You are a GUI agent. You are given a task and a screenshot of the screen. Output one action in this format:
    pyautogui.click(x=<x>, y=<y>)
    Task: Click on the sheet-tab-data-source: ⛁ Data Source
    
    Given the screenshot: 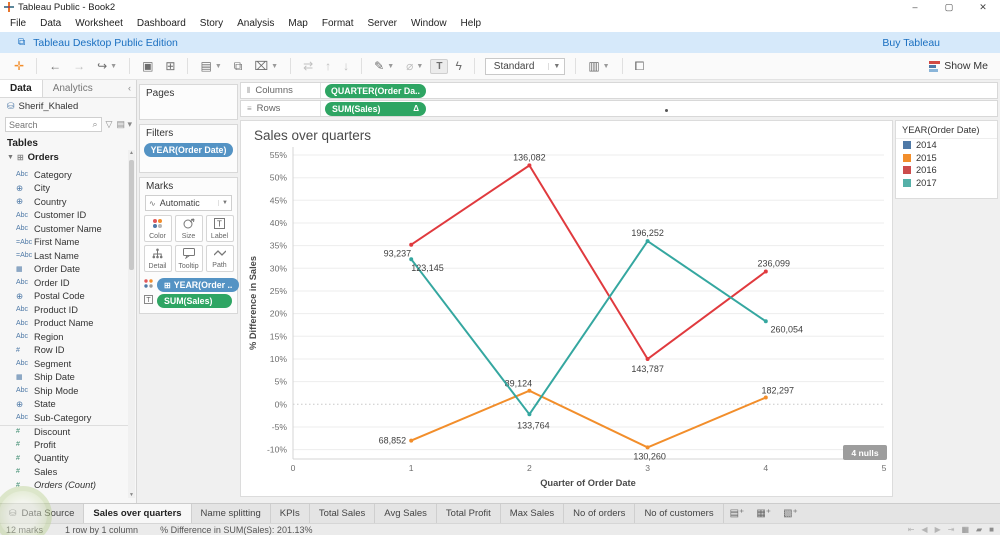 What is the action you would take?
    pyautogui.click(x=42, y=513)
    